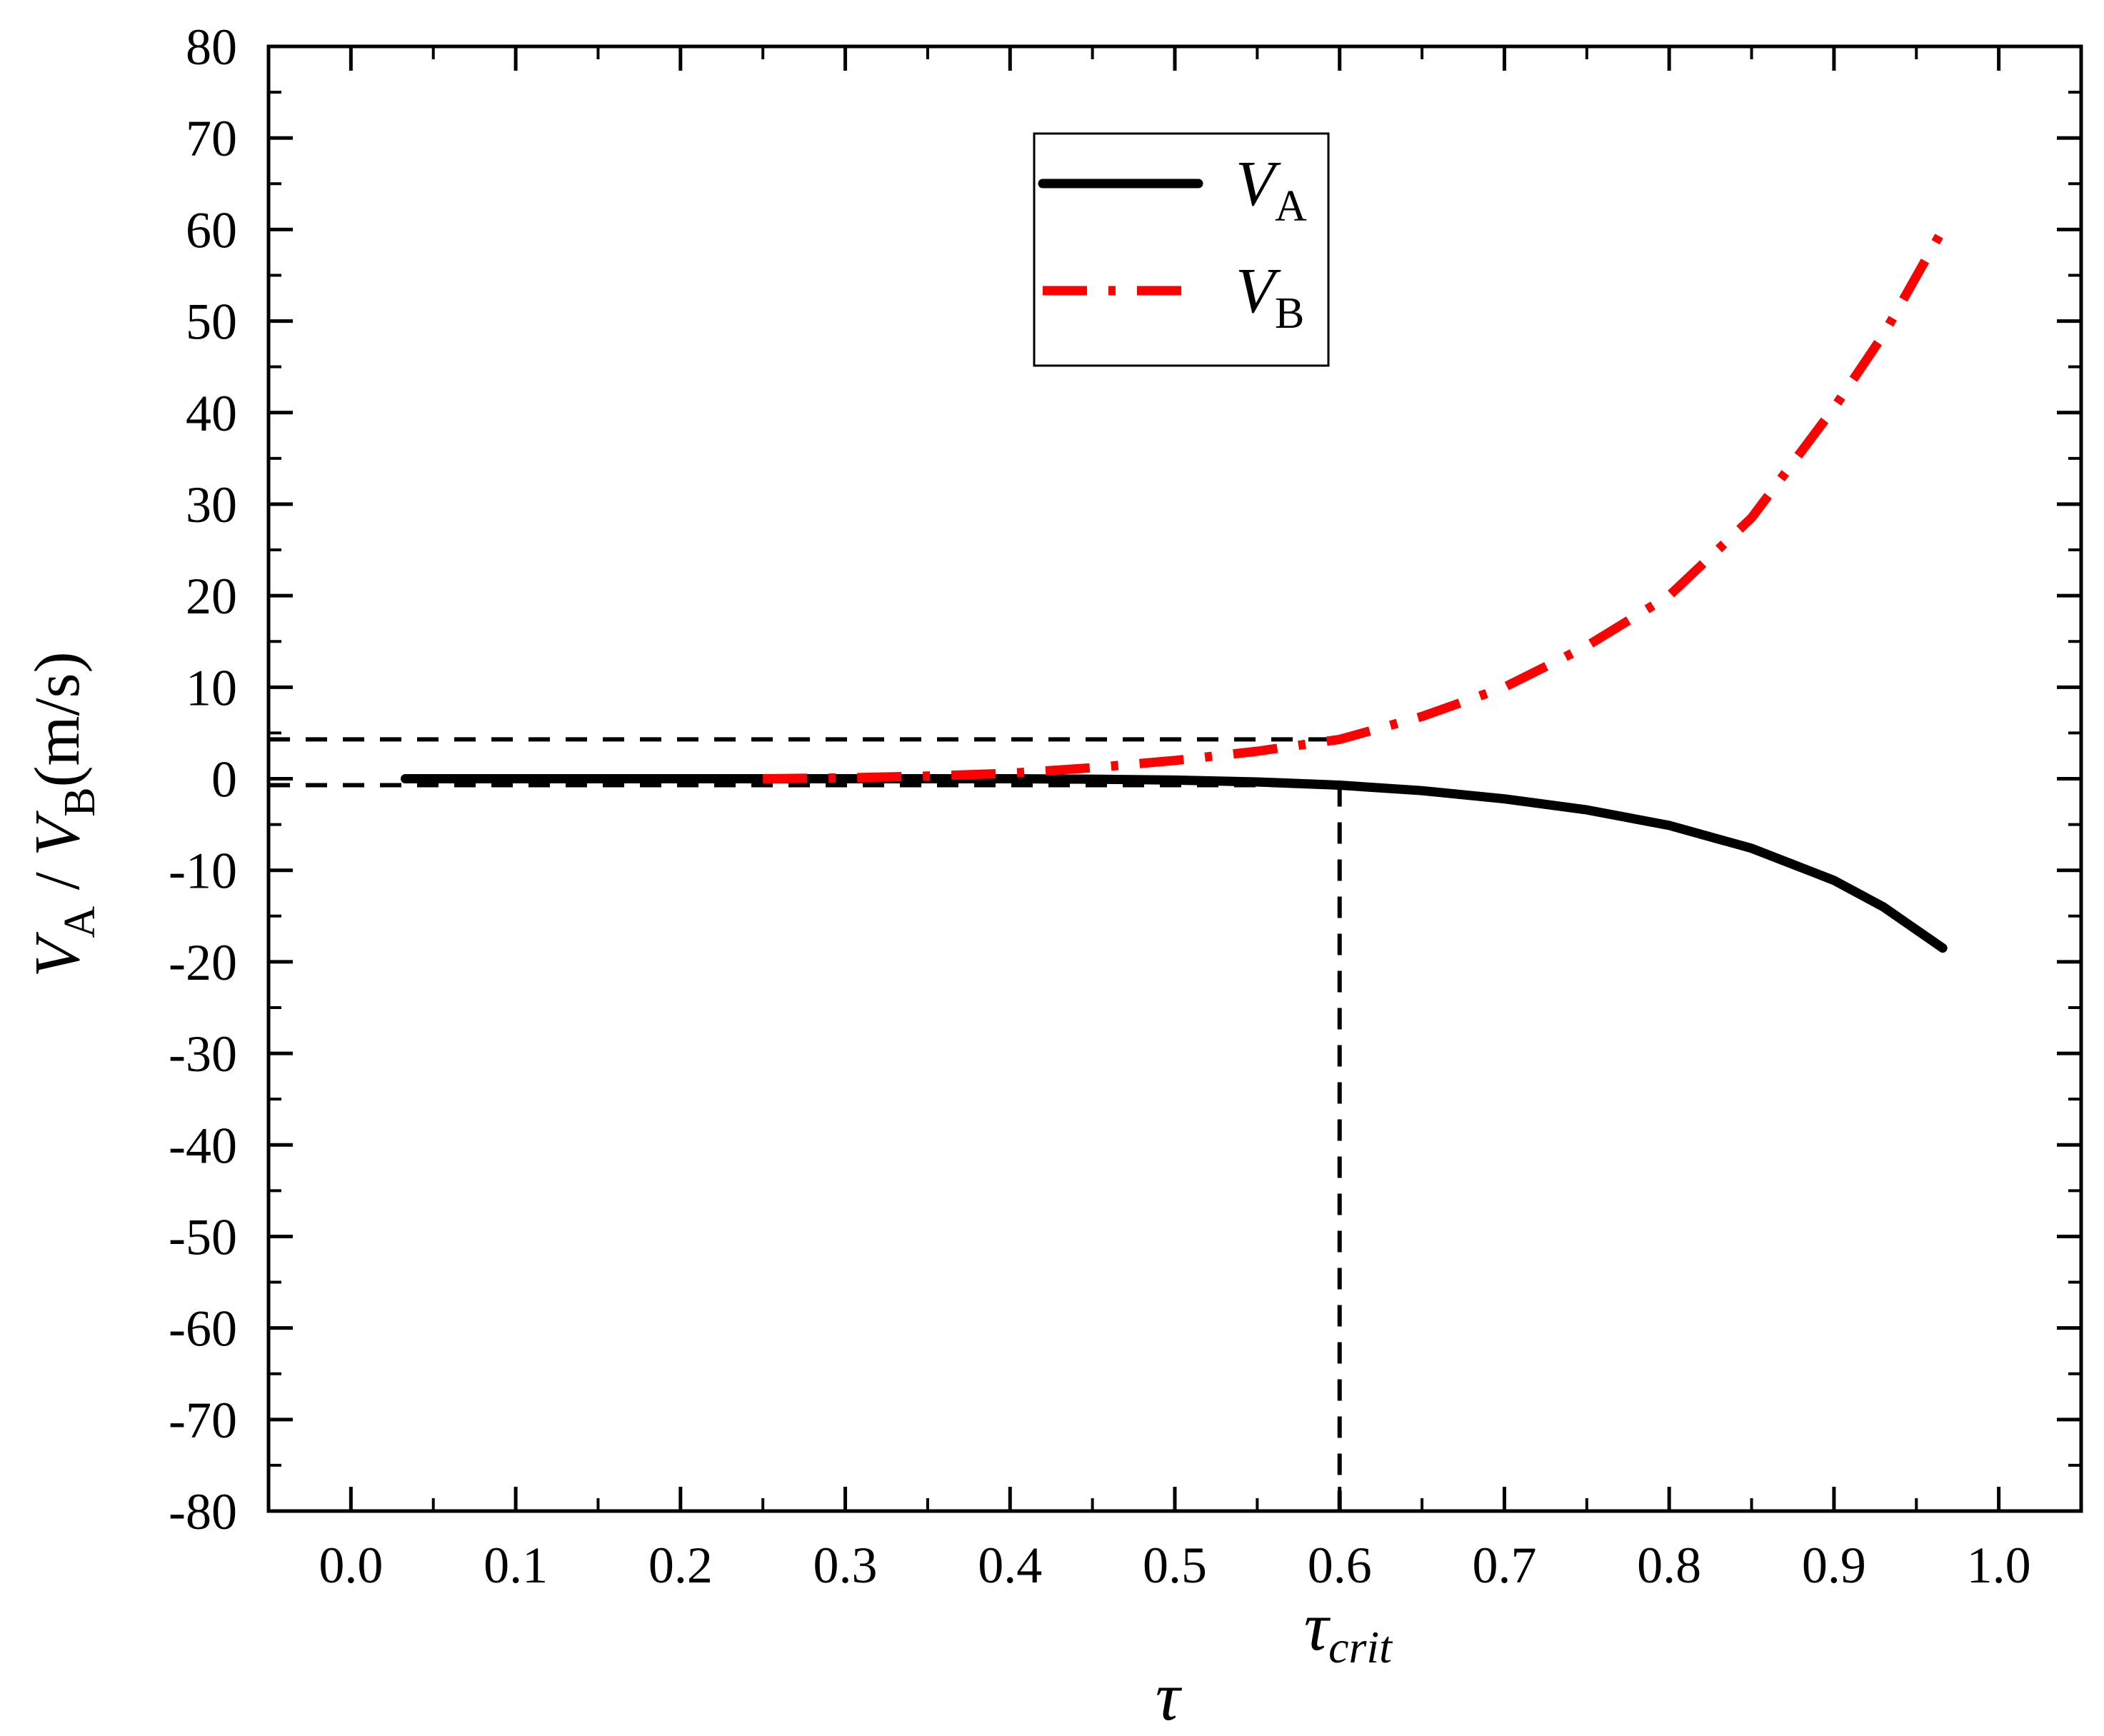 This screenshot has width=2104, height=1736. What do you see at coordinates (211, 504) in the screenshot?
I see `y-tick-label: 30` at bounding box center [211, 504].